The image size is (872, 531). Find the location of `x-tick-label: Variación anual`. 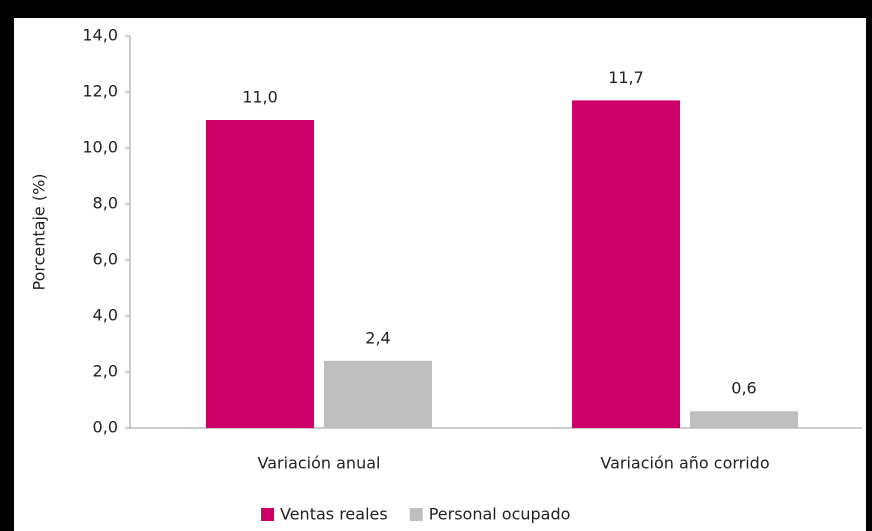

x-tick-label: Variación anual is located at coordinates (319, 463).